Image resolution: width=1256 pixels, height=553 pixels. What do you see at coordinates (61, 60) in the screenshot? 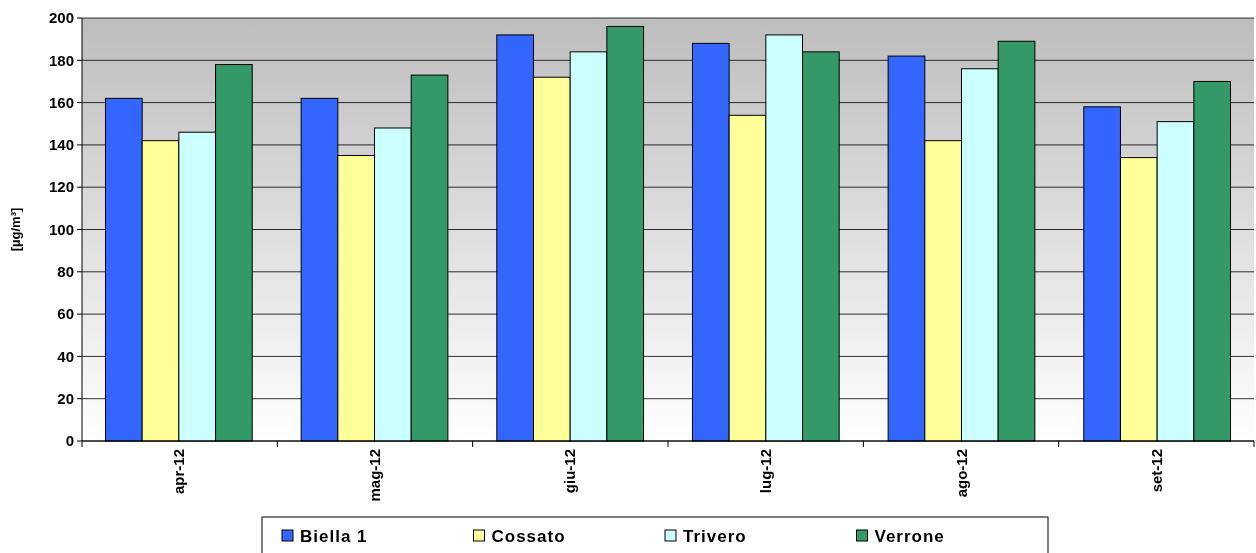
I see `y-tick-label: 180` at bounding box center [61, 60].